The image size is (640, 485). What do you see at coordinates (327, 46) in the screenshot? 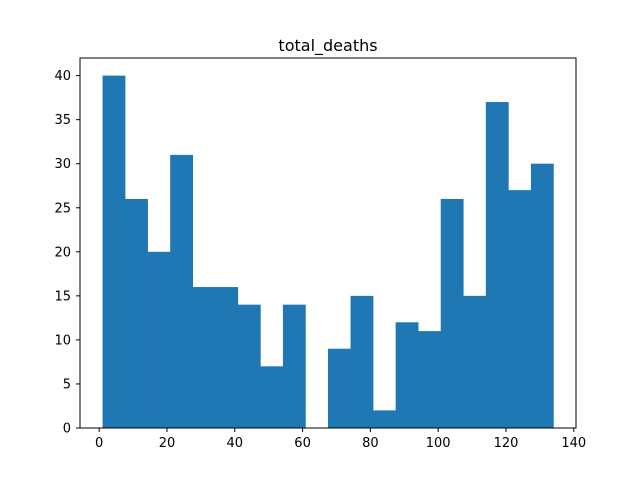
I see `chart-title: total_deaths` at bounding box center [327, 46].